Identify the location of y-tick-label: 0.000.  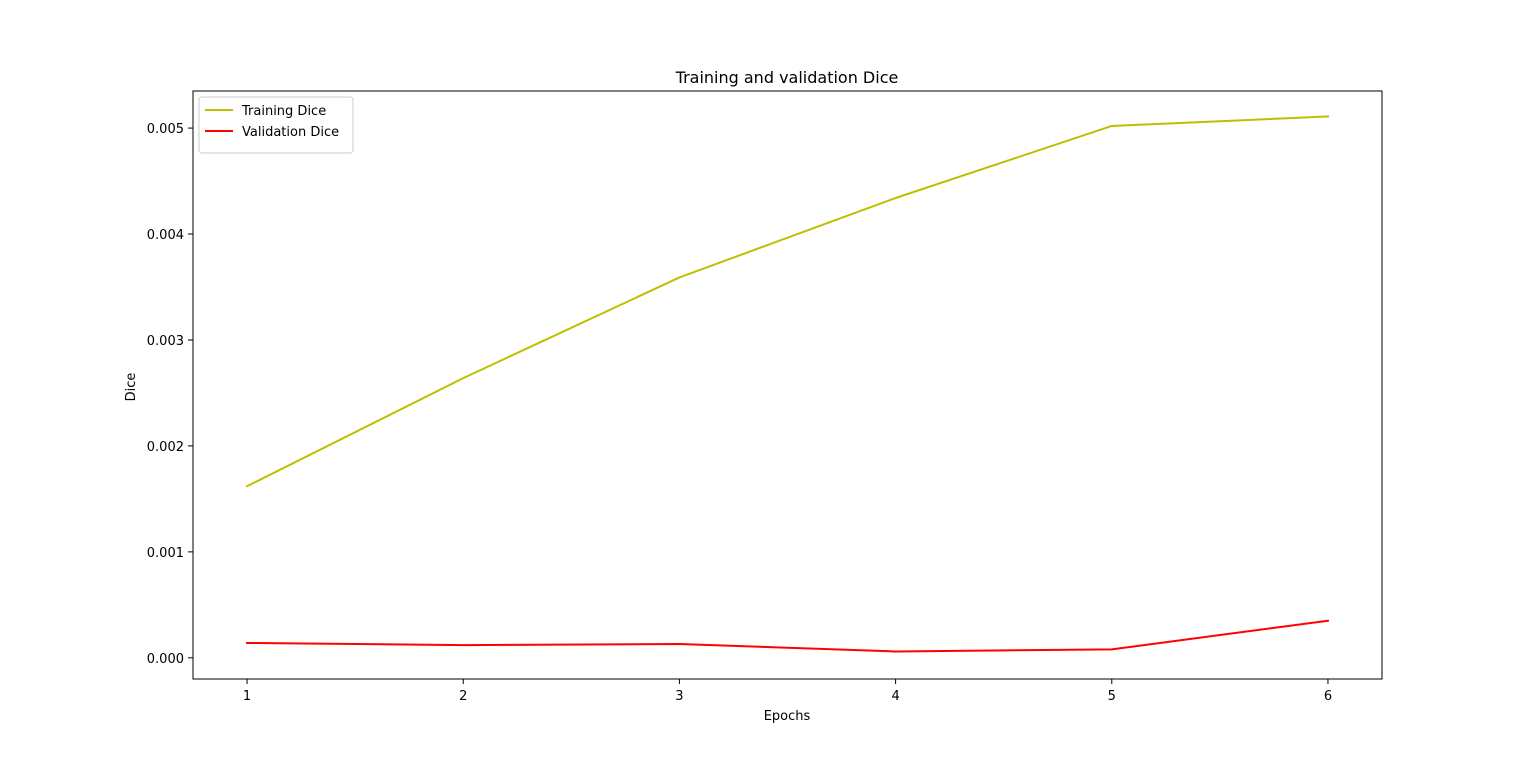
(165, 659).